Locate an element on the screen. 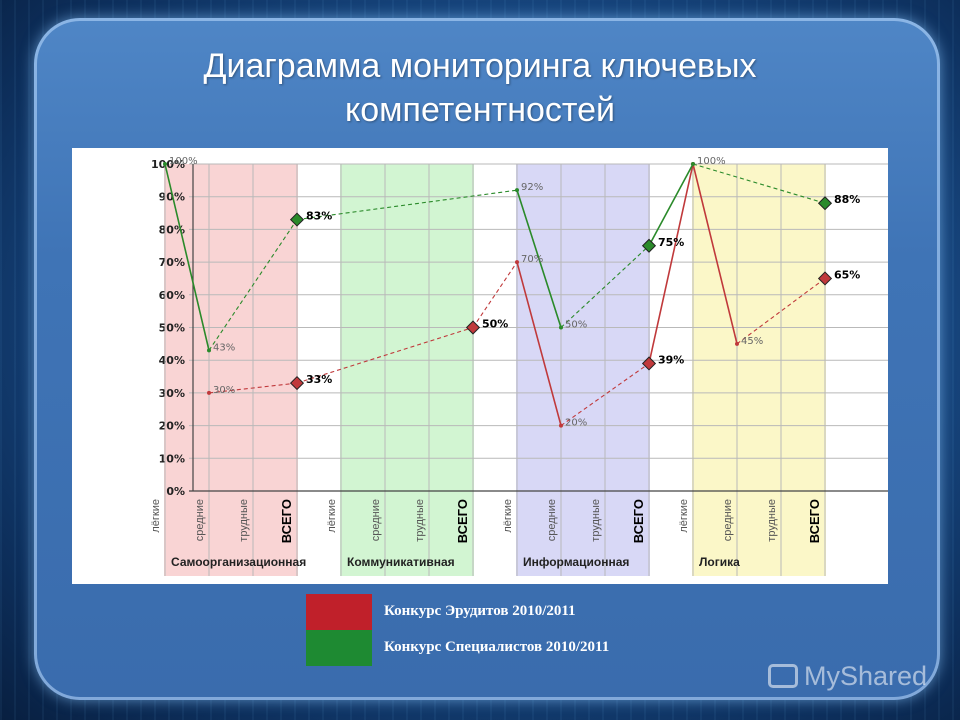  slide-title-line-1: Диаграмма мониторинга ключевых is located at coordinates (480, 66).